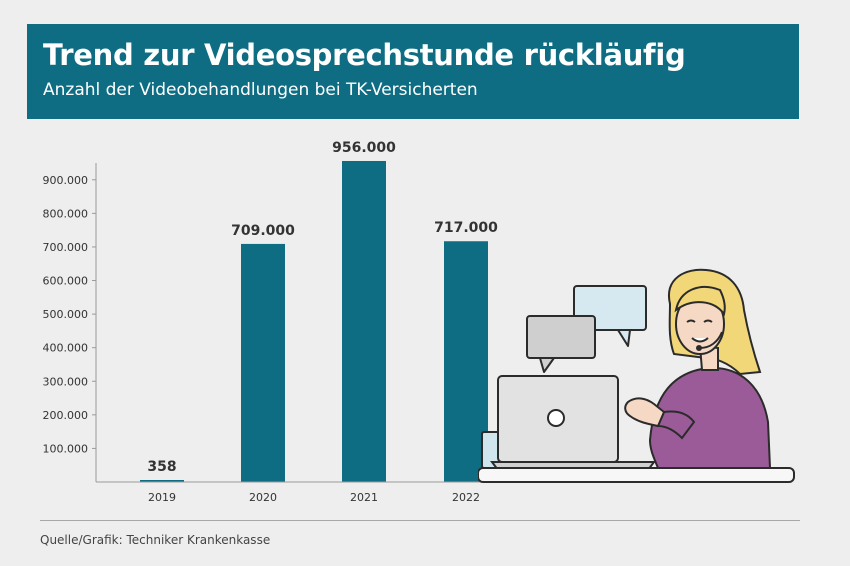 Image resolution: width=850 pixels, height=566 pixels. I want to click on y-tick-label: 900.000, so click(66, 180).